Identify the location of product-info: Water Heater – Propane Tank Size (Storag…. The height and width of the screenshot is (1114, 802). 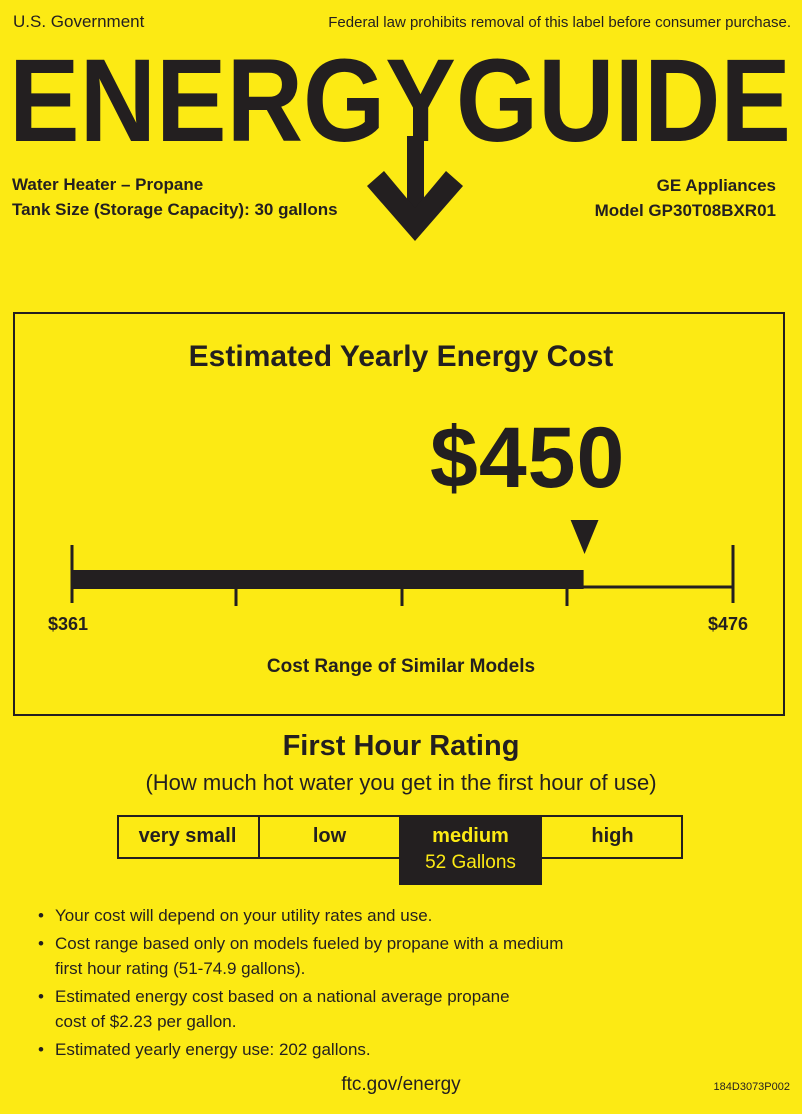
(175, 197).